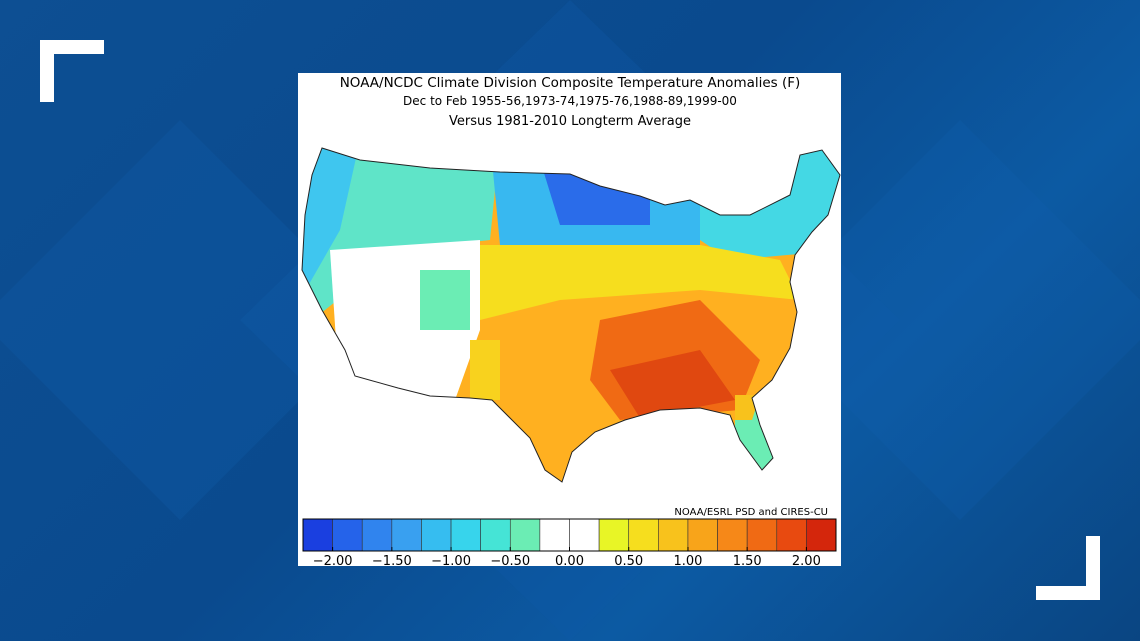 The image size is (1140, 641). What do you see at coordinates (628, 561) in the screenshot?
I see `tick-label: 0.50` at bounding box center [628, 561].